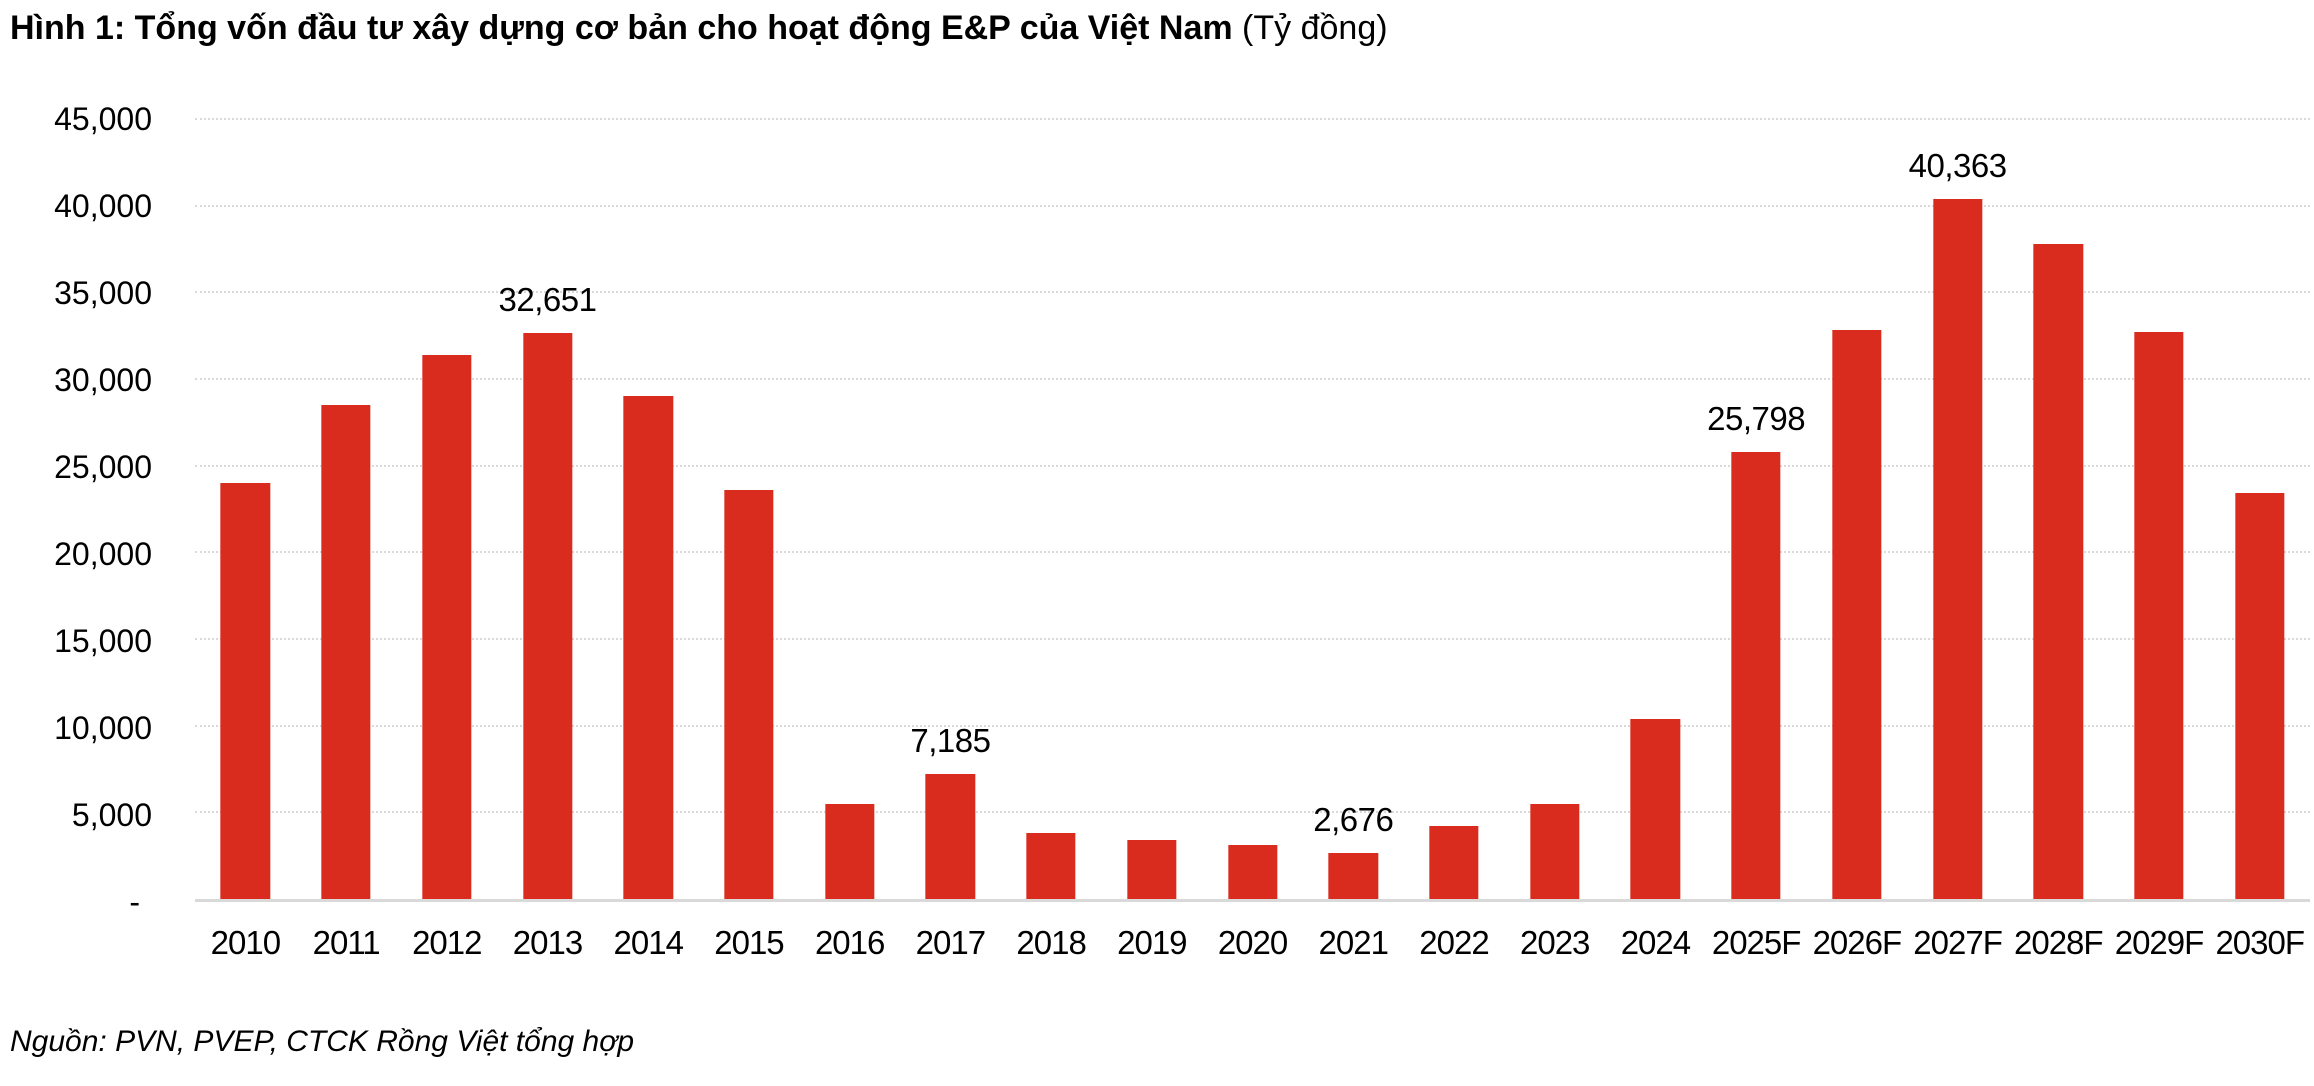 This screenshot has height=1086, width=2314. What do you see at coordinates (111, 815) in the screenshot?
I see `y-tick-label: 5,000` at bounding box center [111, 815].